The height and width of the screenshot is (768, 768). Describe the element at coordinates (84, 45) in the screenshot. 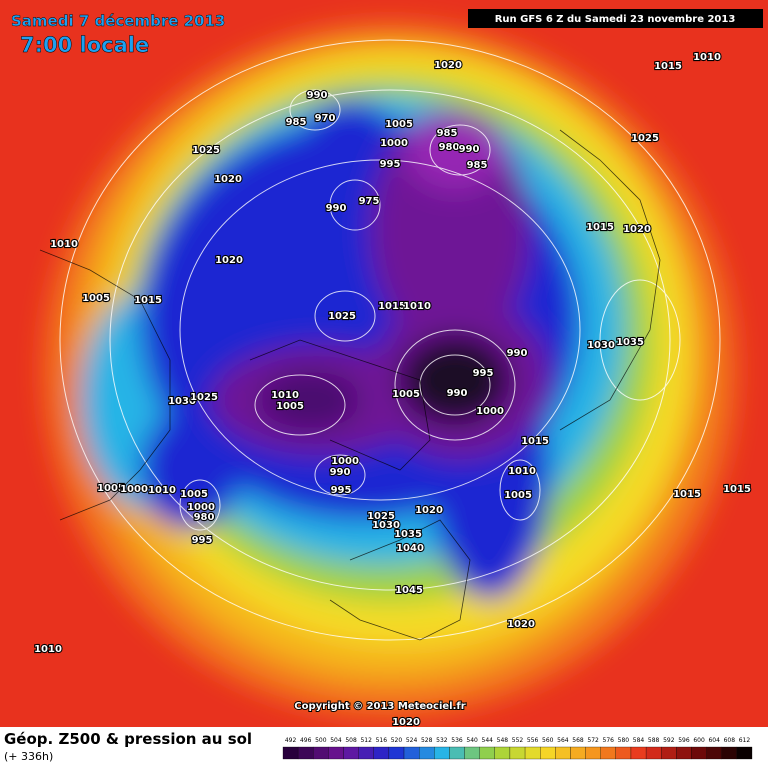

I see `time: 7:00 locale` at that location.